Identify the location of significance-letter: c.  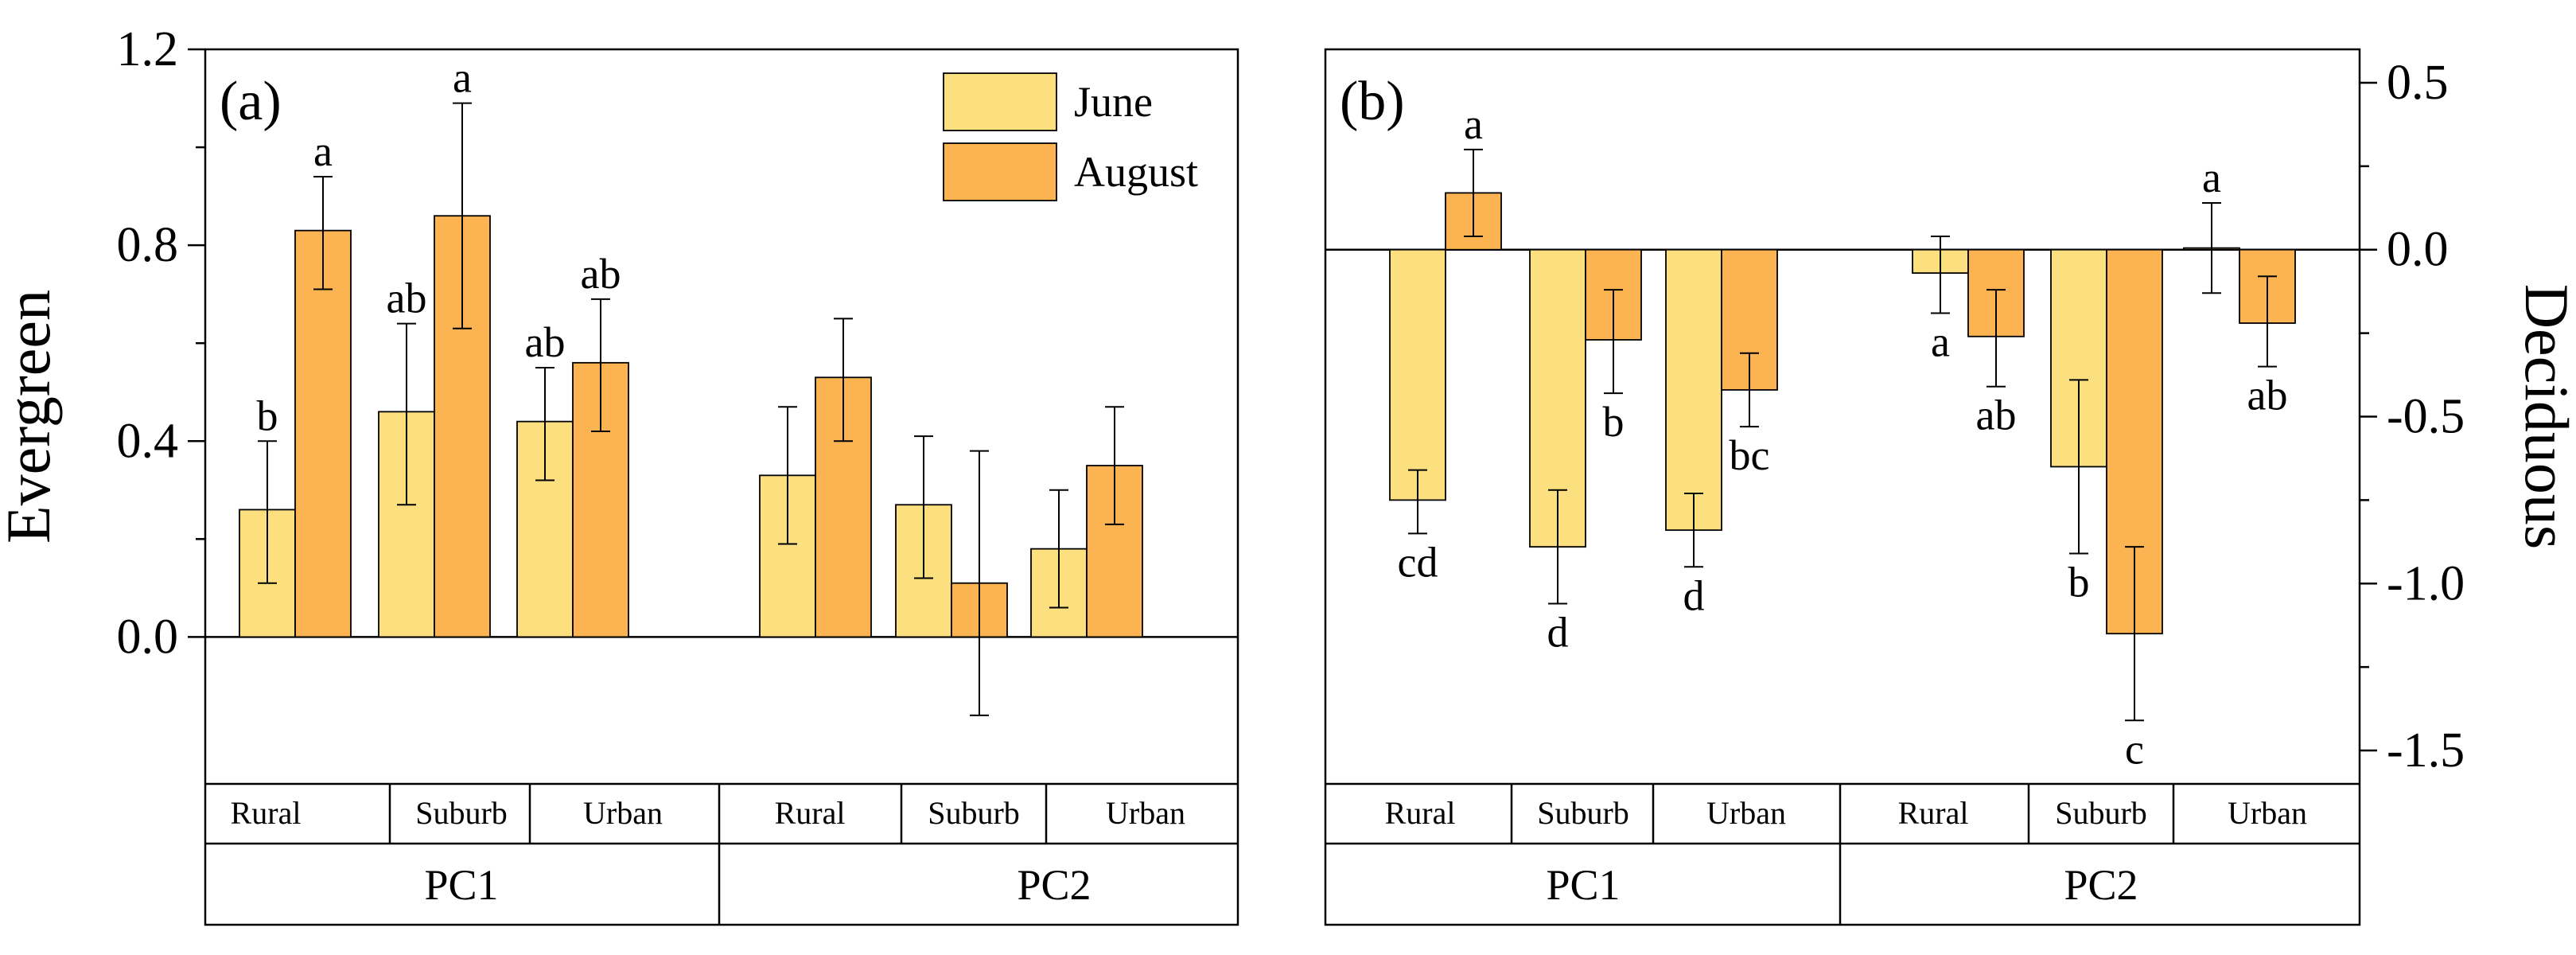
(2135, 749).